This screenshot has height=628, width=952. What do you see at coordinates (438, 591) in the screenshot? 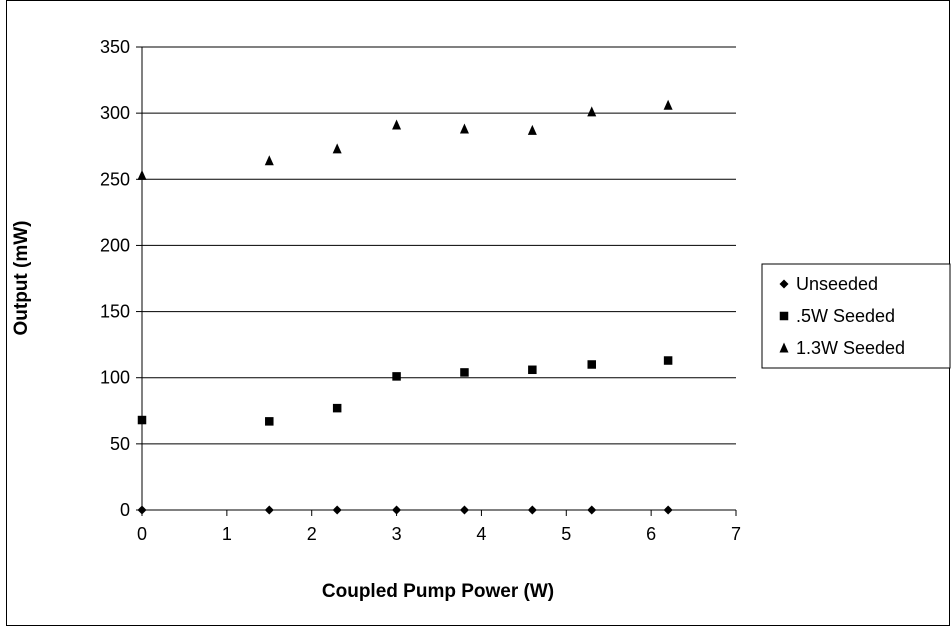
I see `x-axis-title: Coupled Pump Power (W)` at bounding box center [438, 591].